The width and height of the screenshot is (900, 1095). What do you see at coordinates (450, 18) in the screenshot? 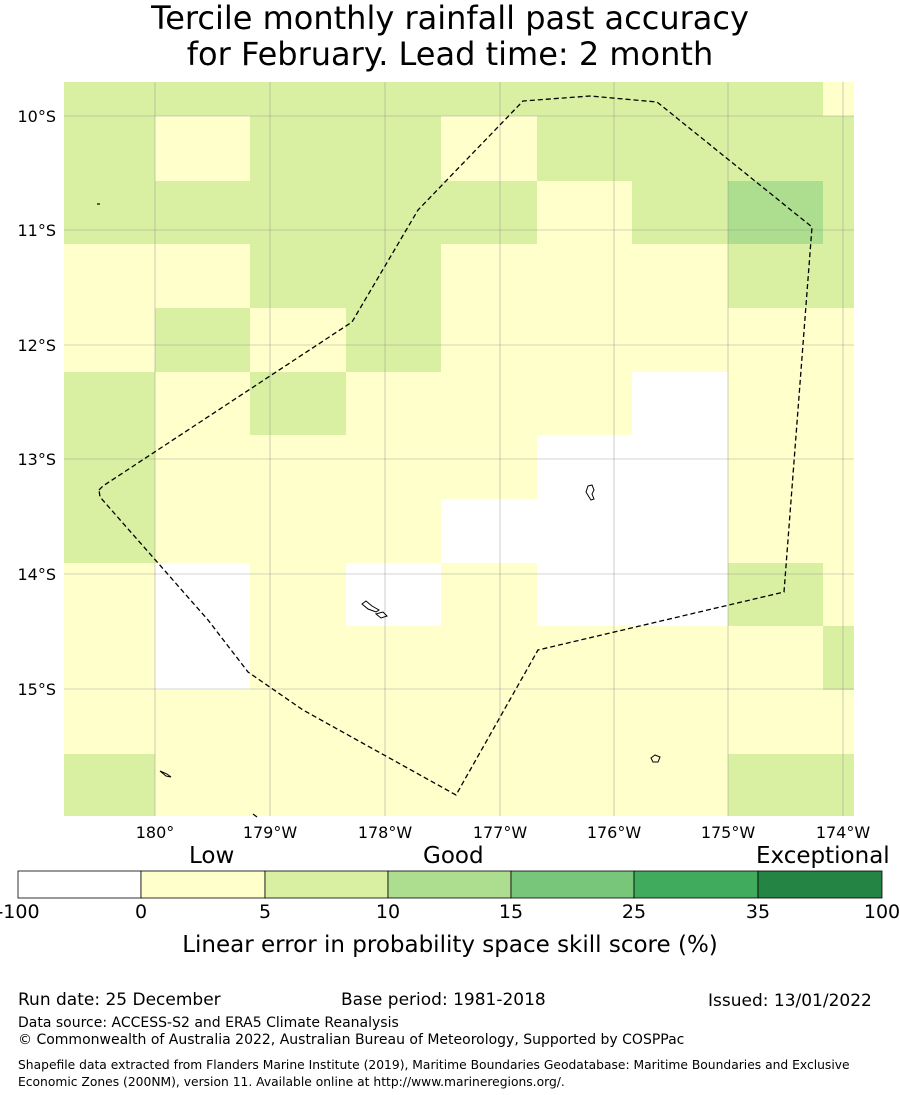
I see `title-line-1: Tercile monthly rainfall past accuracy` at bounding box center [450, 18].